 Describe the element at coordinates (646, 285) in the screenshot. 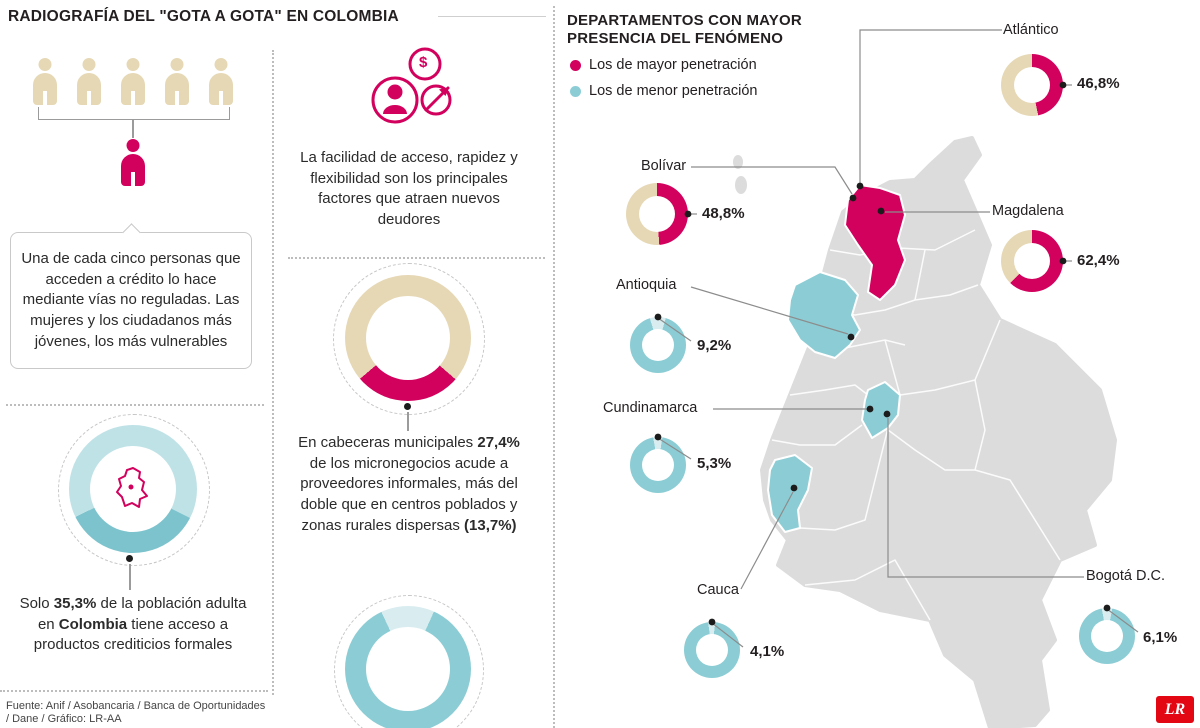

I see `label-antioquia: Antioquia` at that location.